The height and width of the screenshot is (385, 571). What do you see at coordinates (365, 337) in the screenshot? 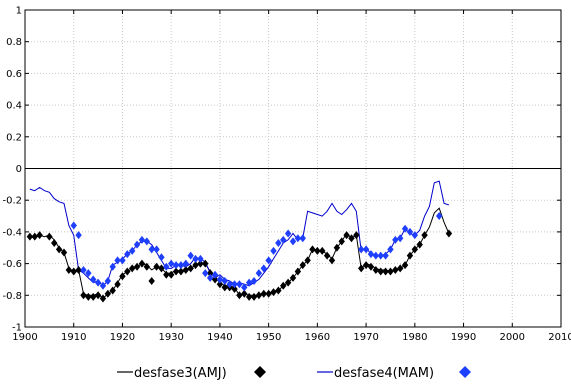
I see `x-tick-label: 1970` at bounding box center [365, 337].